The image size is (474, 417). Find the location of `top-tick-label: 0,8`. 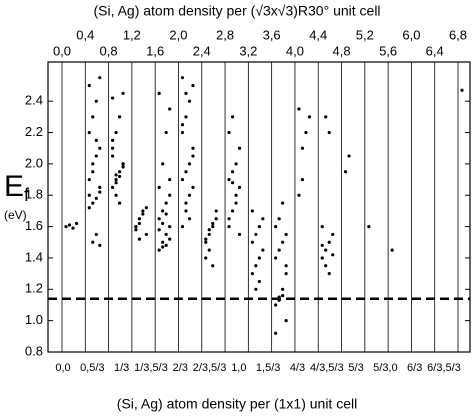

top-tick-label: 0,8 is located at coordinates (109, 50).